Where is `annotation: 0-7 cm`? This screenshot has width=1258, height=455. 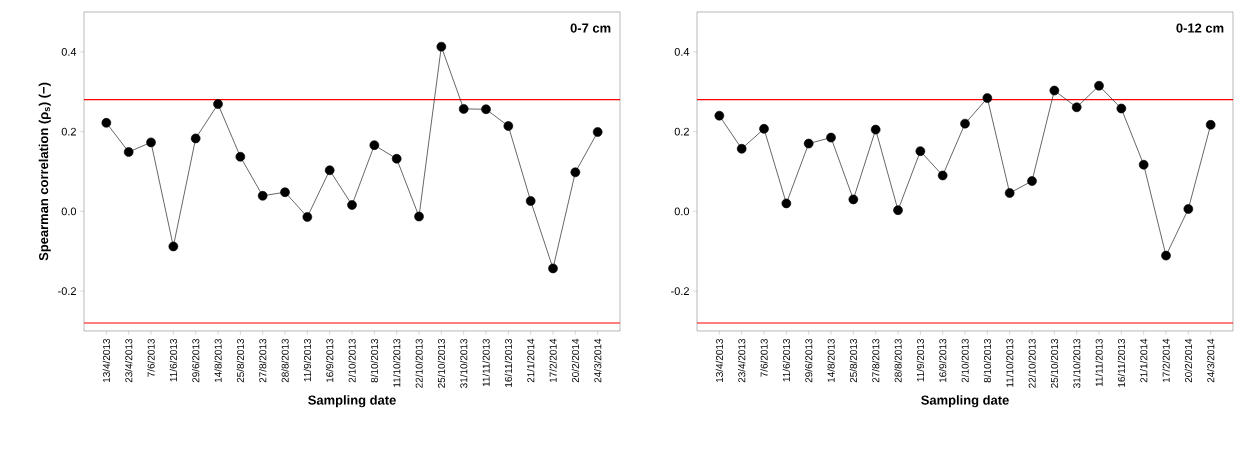
annotation: 0-7 cm is located at coordinates (590, 28).